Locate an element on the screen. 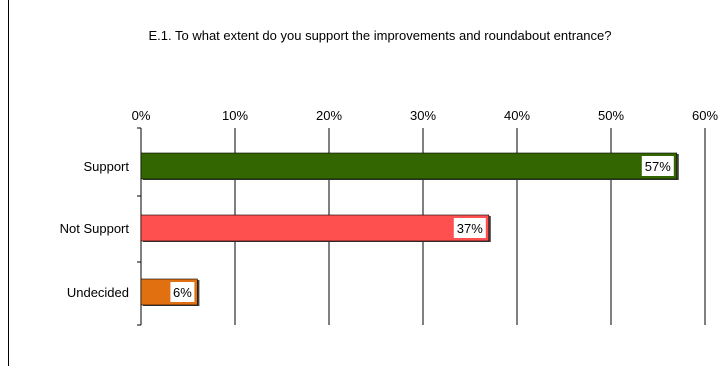 This screenshot has width=723, height=366. data-label: 57% is located at coordinates (658, 166).